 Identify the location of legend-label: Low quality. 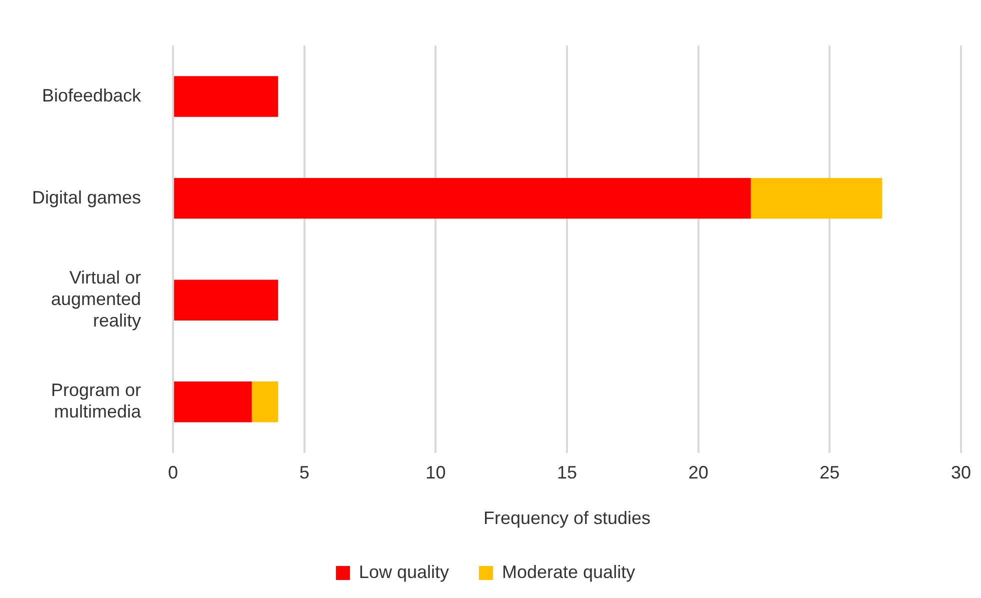
(403, 572).